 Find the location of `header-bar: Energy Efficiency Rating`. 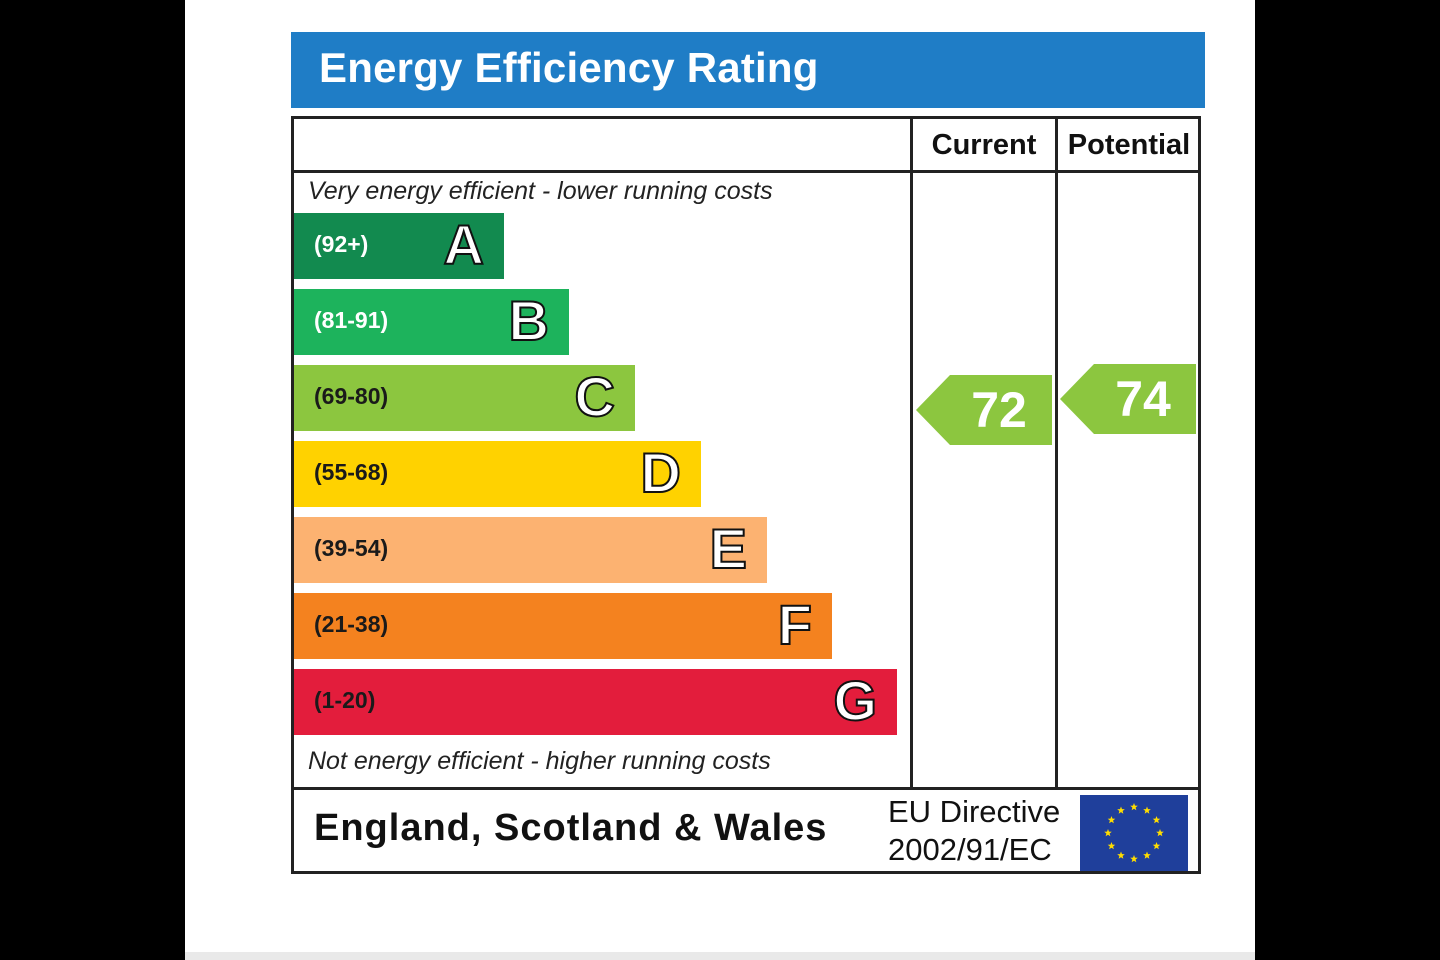

header-bar: Energy Efficiency Rating is located at coordinates (748, 70).